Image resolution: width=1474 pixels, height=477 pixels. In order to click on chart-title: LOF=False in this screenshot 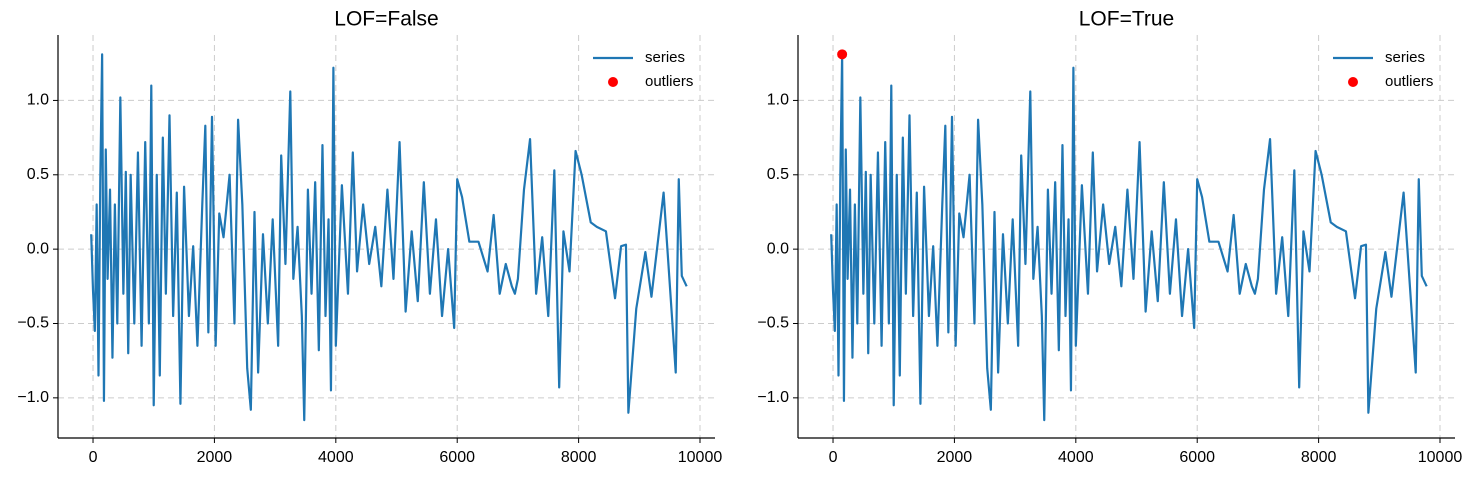, I will do `click(386, 19)`.